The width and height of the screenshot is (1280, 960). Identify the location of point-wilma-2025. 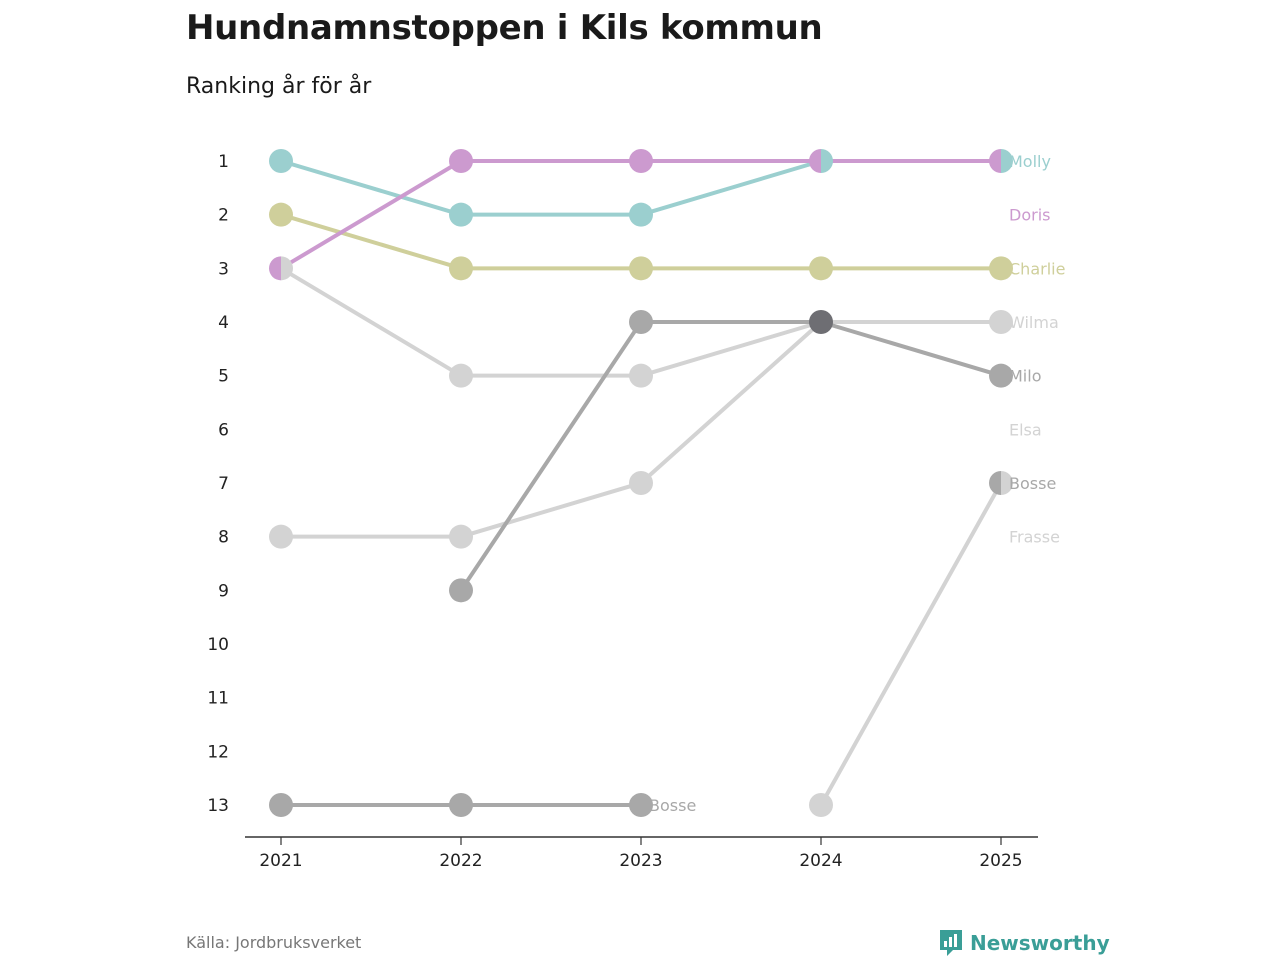
(1001, 322).